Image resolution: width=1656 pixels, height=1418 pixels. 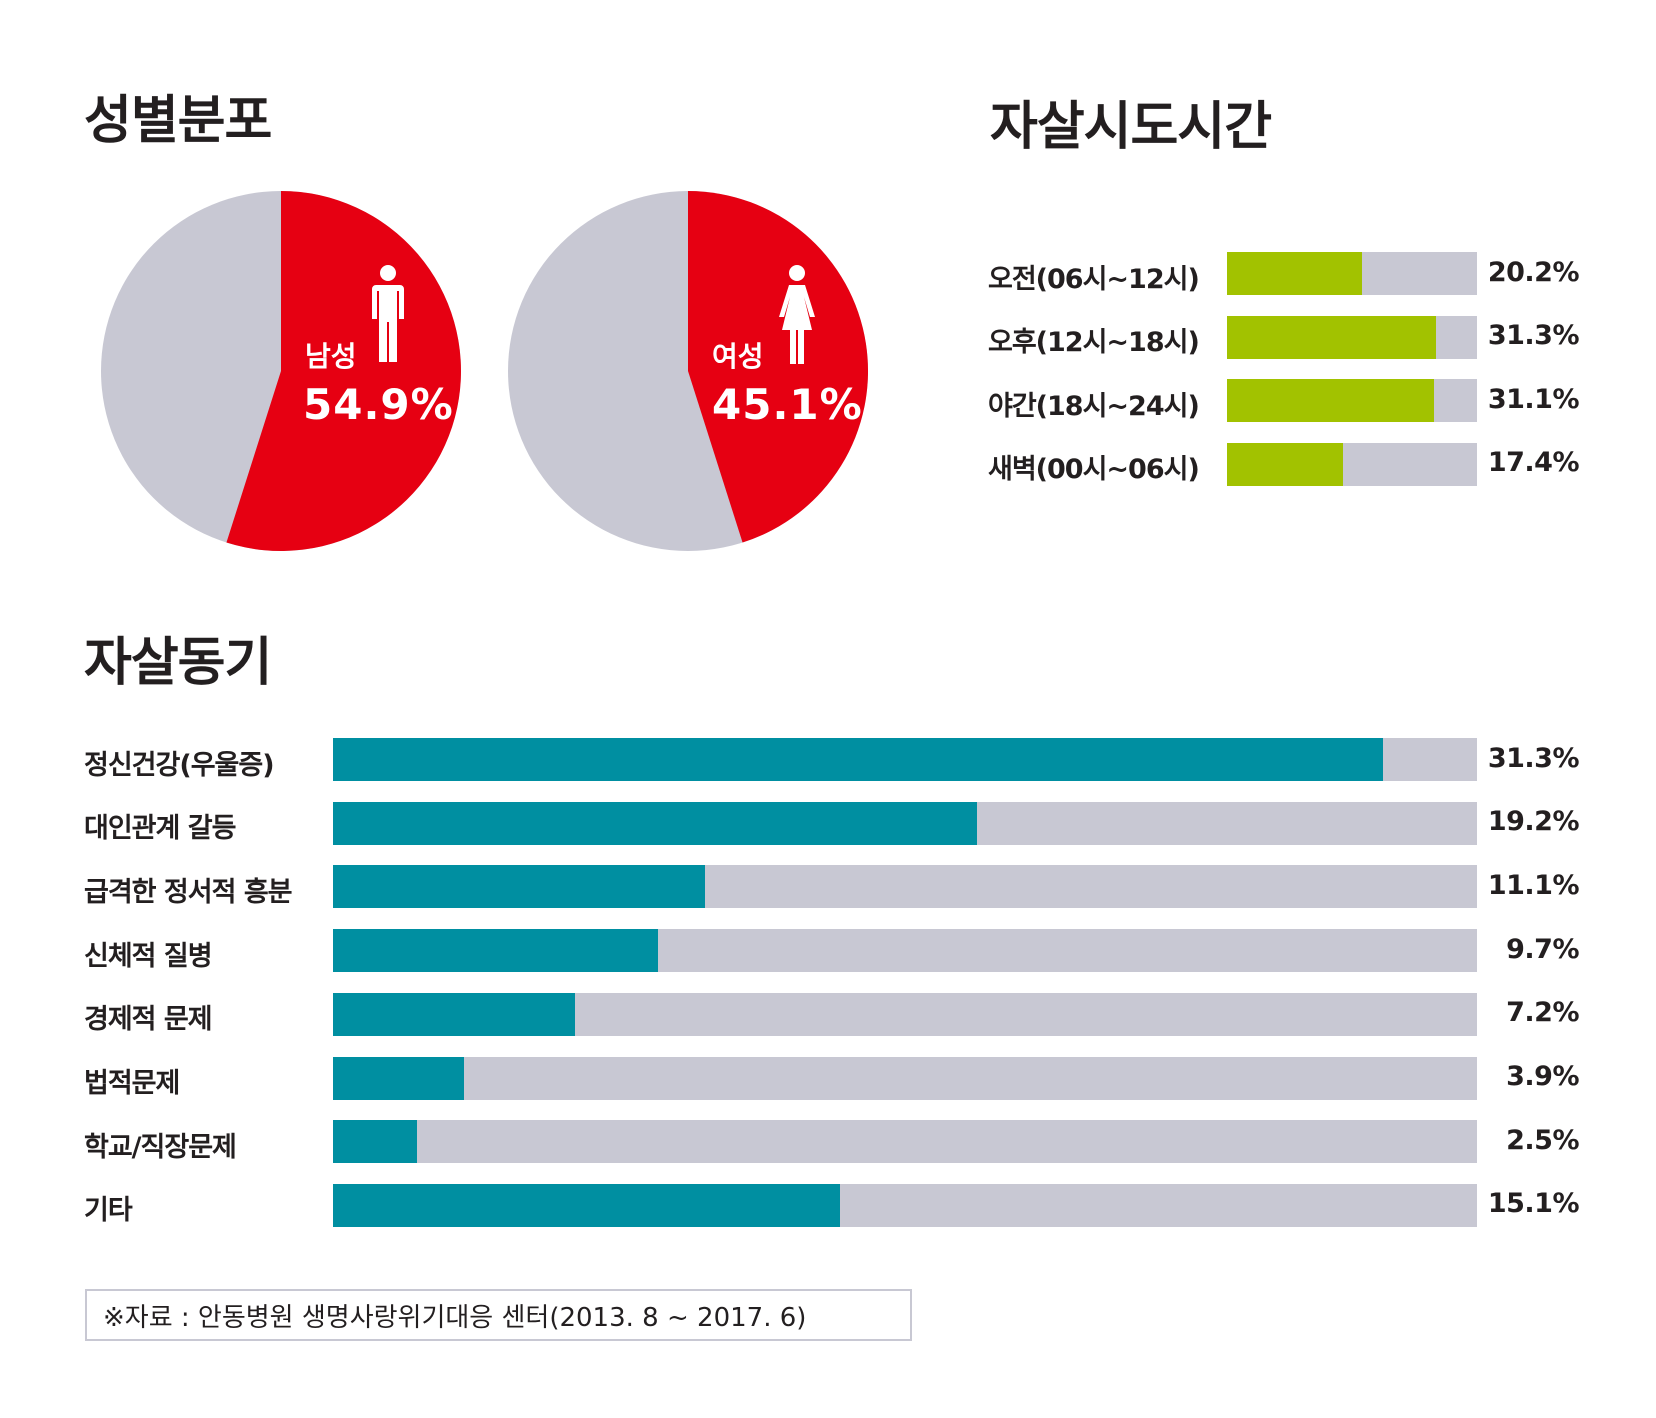 I want to click on motive-row-value-label: 11.1%, so click(x=1533, y=885).